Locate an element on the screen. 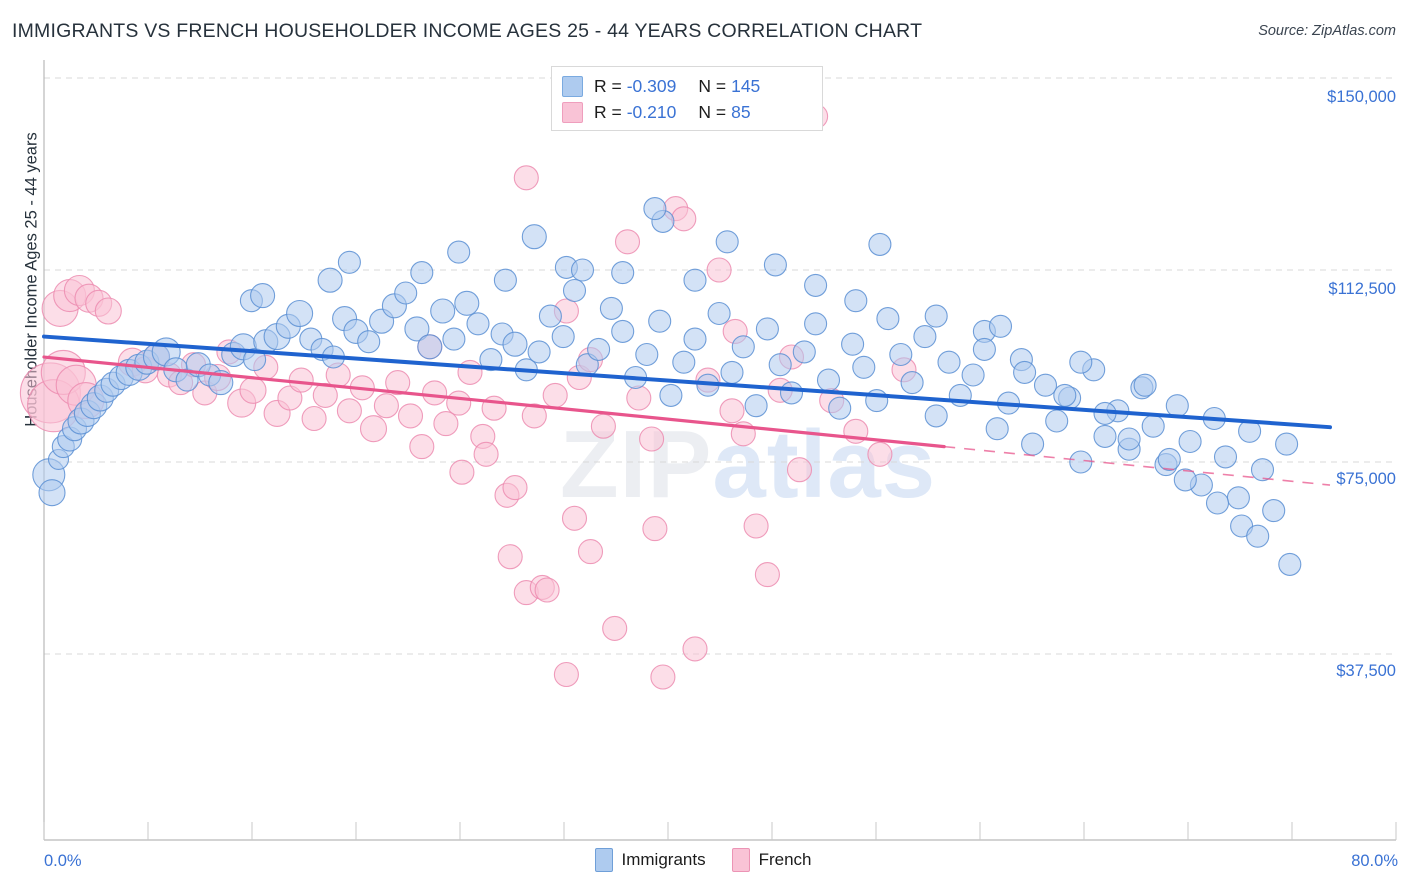  series-legend-item-french: French is located at coordinates (771, 860).